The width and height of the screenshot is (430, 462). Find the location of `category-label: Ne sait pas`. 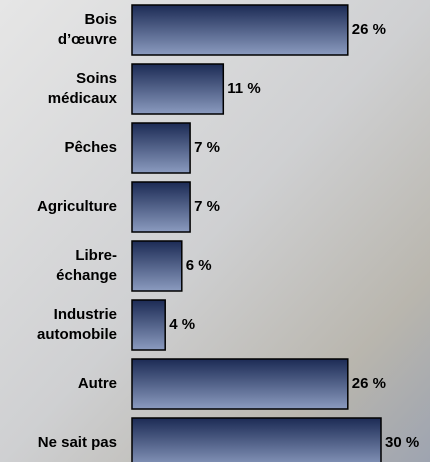

category-label: Ne sait pas is located at coordinates (77, 442).